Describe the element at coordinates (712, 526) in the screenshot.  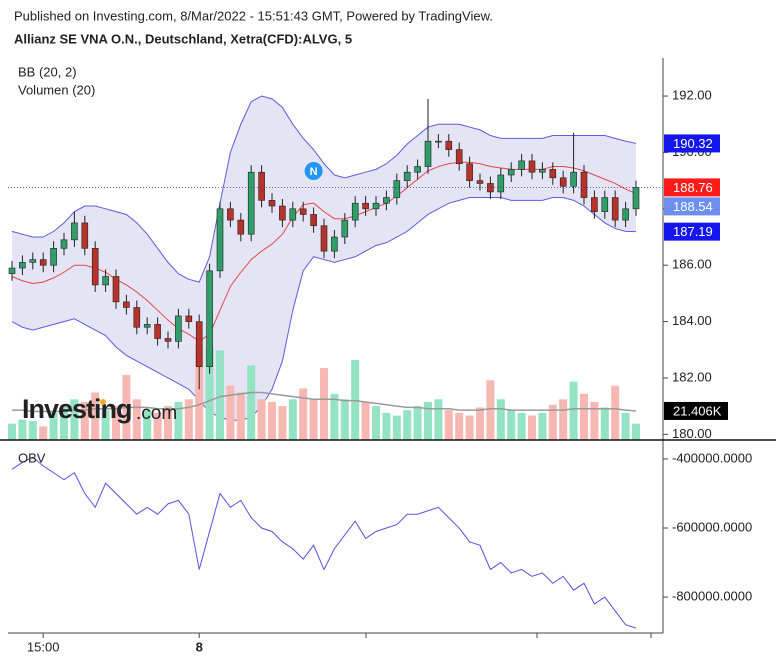
I see `y-tick-label: -600000.0000` at that location.